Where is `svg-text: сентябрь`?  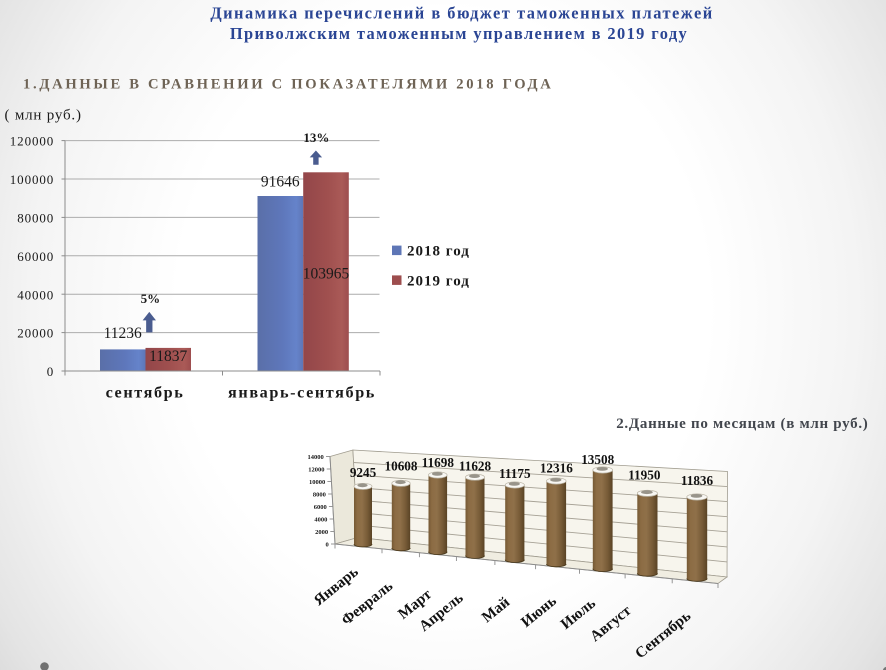 svg-text: сентябрь is located at coordinates (145, 392).